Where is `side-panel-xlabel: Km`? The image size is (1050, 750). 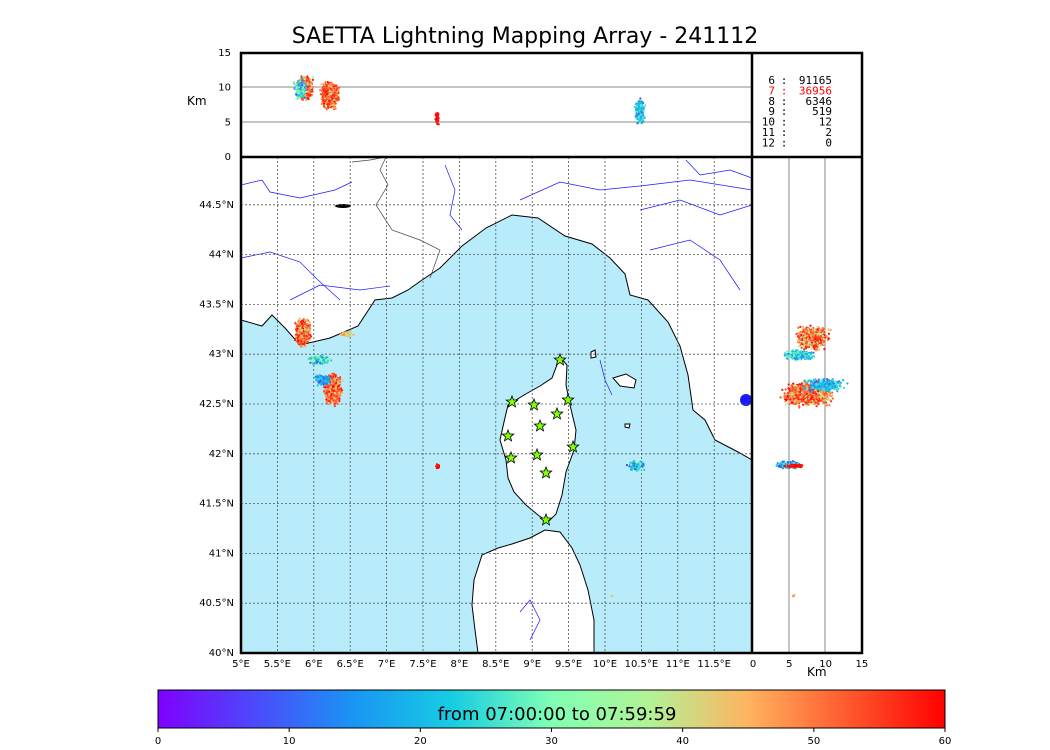 side-panel-xlabel: Km is located at coordinates (817, 672).